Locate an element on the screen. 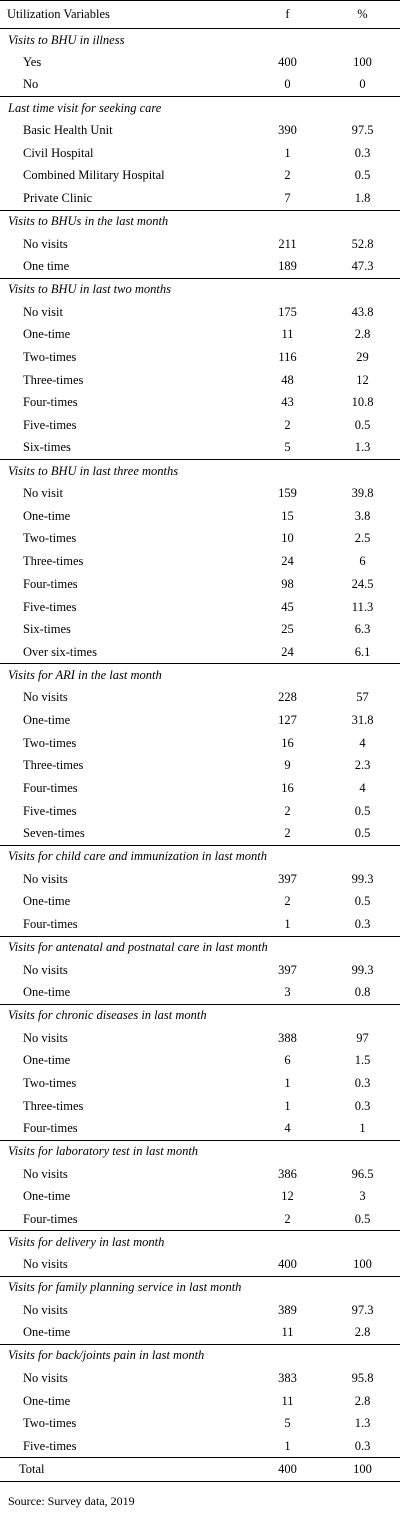 This screenshot has height=1513, width=400. table-footer: Total 400 100 is located at coordinates (200, 1470).